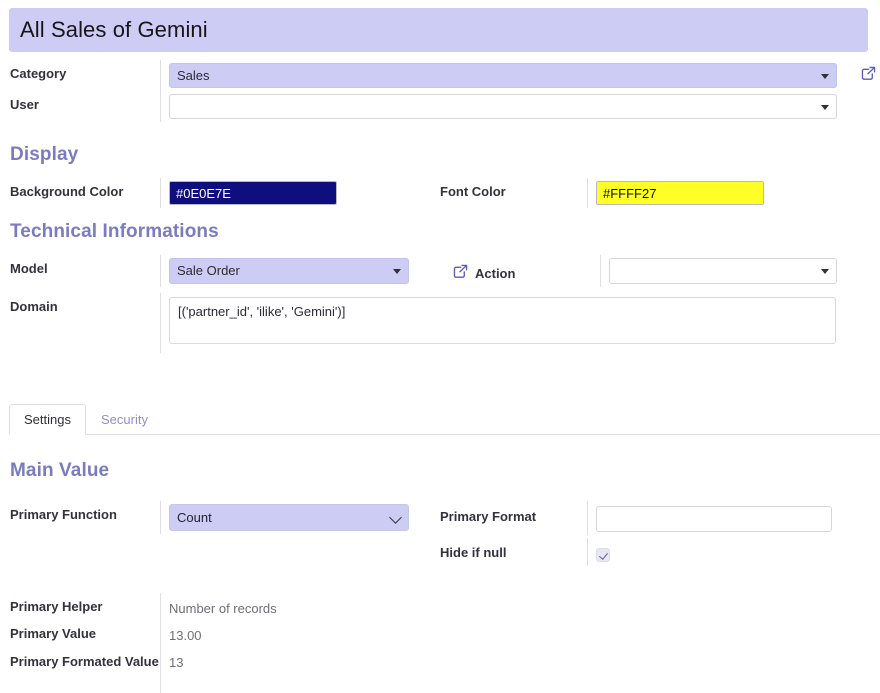 The image size is (880, 693). I want to click on primary-formated-value-label: Primary Formated Value, so click(84, 661).